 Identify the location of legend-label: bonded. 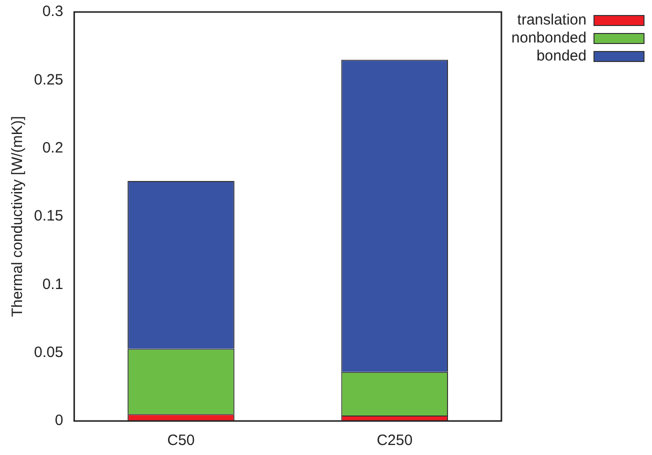
(561, 56).